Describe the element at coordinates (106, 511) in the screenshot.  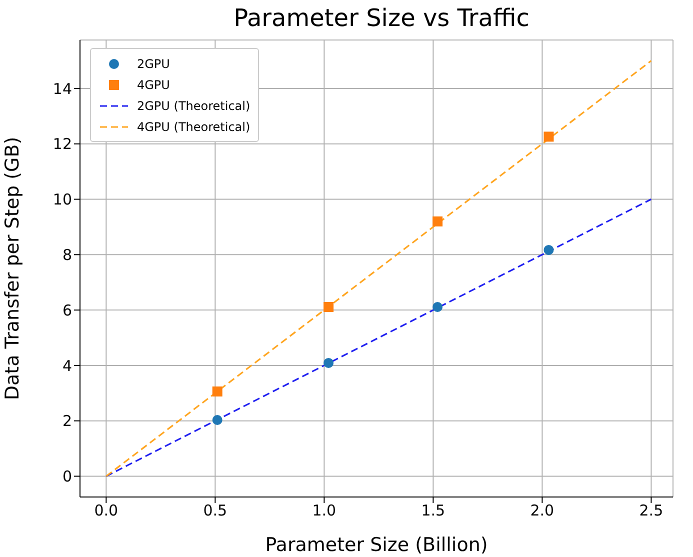
I see `x-tick-label: 0.0` at that location.